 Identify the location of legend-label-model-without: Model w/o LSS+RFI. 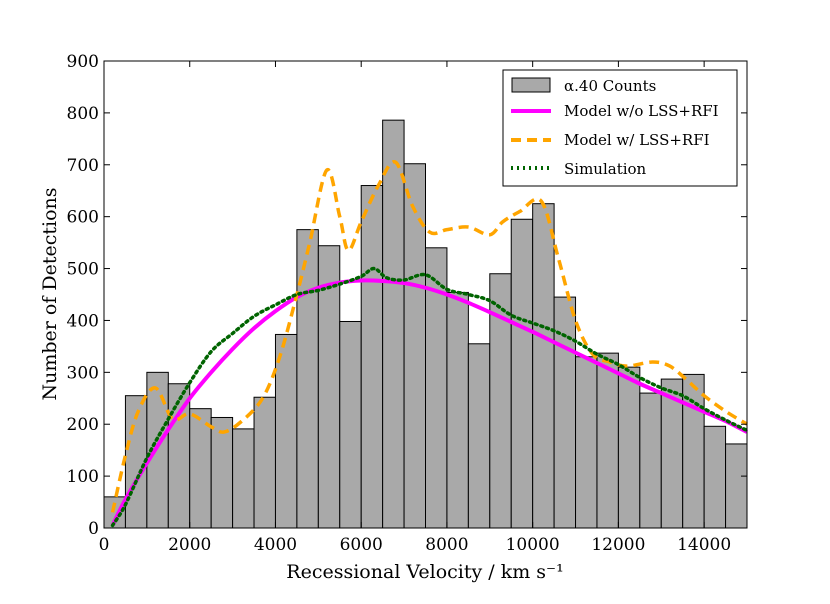
(641, 111).